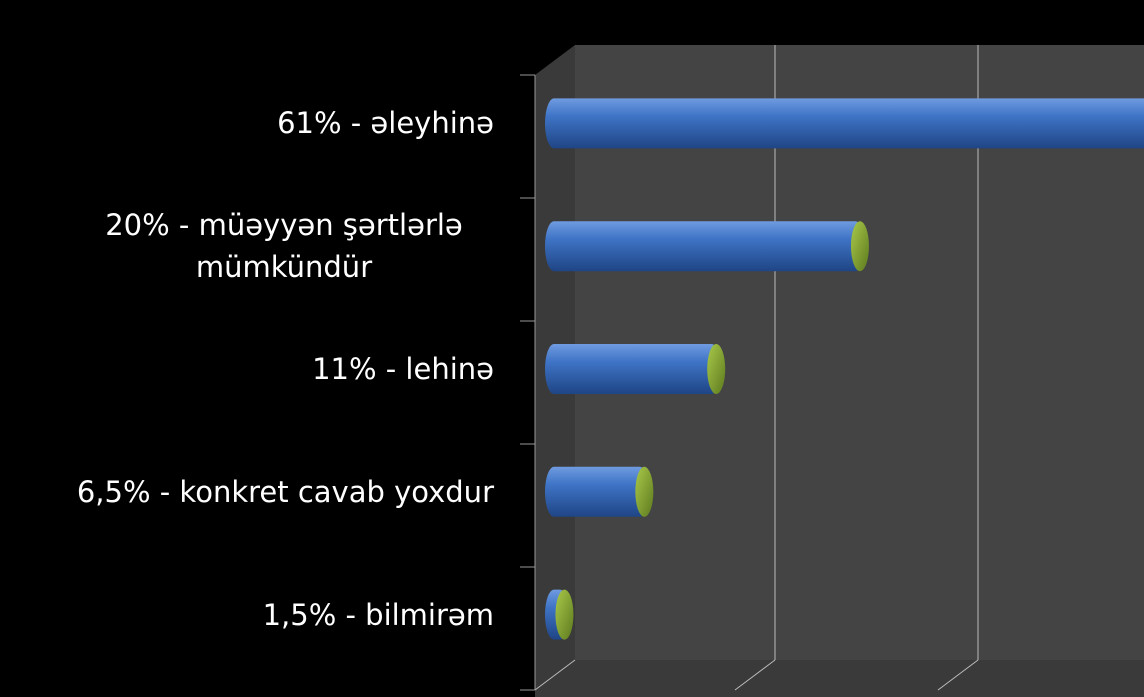 The height and width of the screenshot is (697, 1144). Describe the element at coordinates (285, 491) in the screenshot. I see `y-tick-label: 6,5% - konkret cavab yoxdur` at that location.